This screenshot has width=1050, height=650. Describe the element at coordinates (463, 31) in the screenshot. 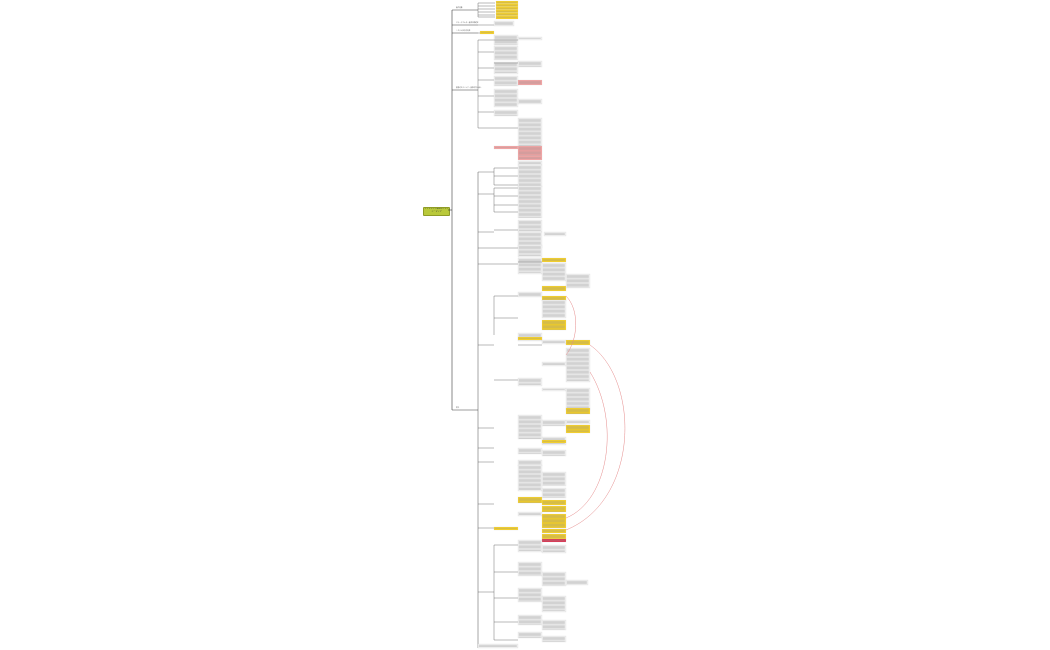

I see `branch-label-direction: システム化の方向性` at that location.